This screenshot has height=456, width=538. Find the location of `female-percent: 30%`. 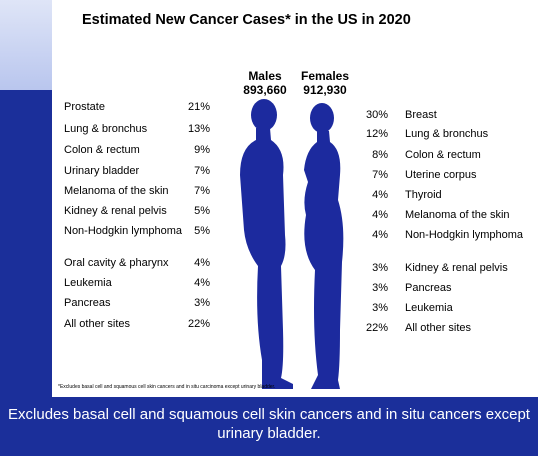

female-percent: 30% is located at coordinates (376, 115).